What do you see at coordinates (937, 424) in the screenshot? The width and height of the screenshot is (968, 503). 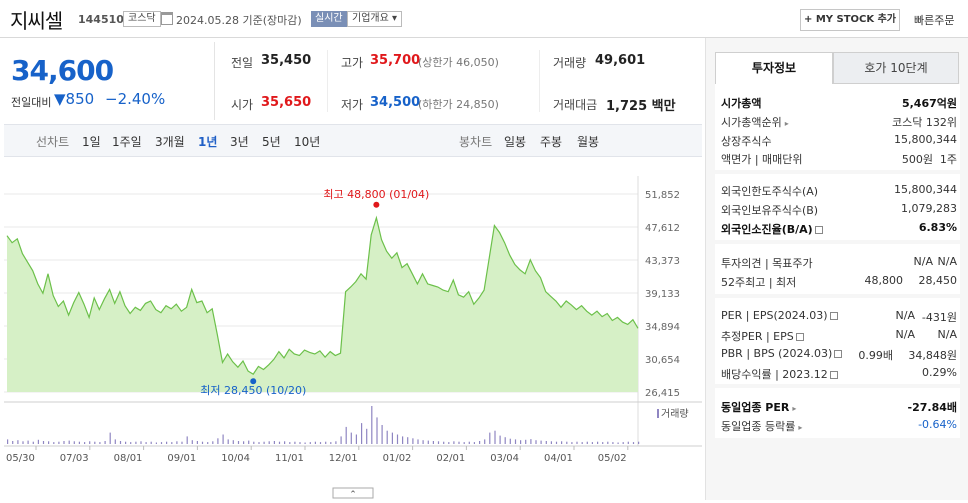 I see `industry-rate-value: -0.64%` at bounding box center [937, 424].